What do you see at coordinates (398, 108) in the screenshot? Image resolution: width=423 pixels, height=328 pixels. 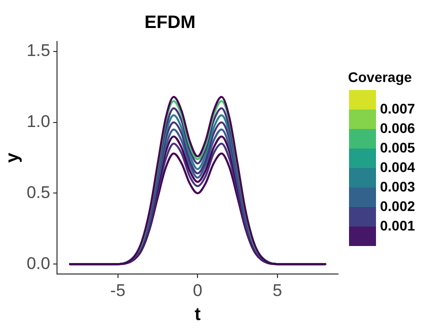 I see `color-bar-label: 0.007` at bounding box center [398, 108].